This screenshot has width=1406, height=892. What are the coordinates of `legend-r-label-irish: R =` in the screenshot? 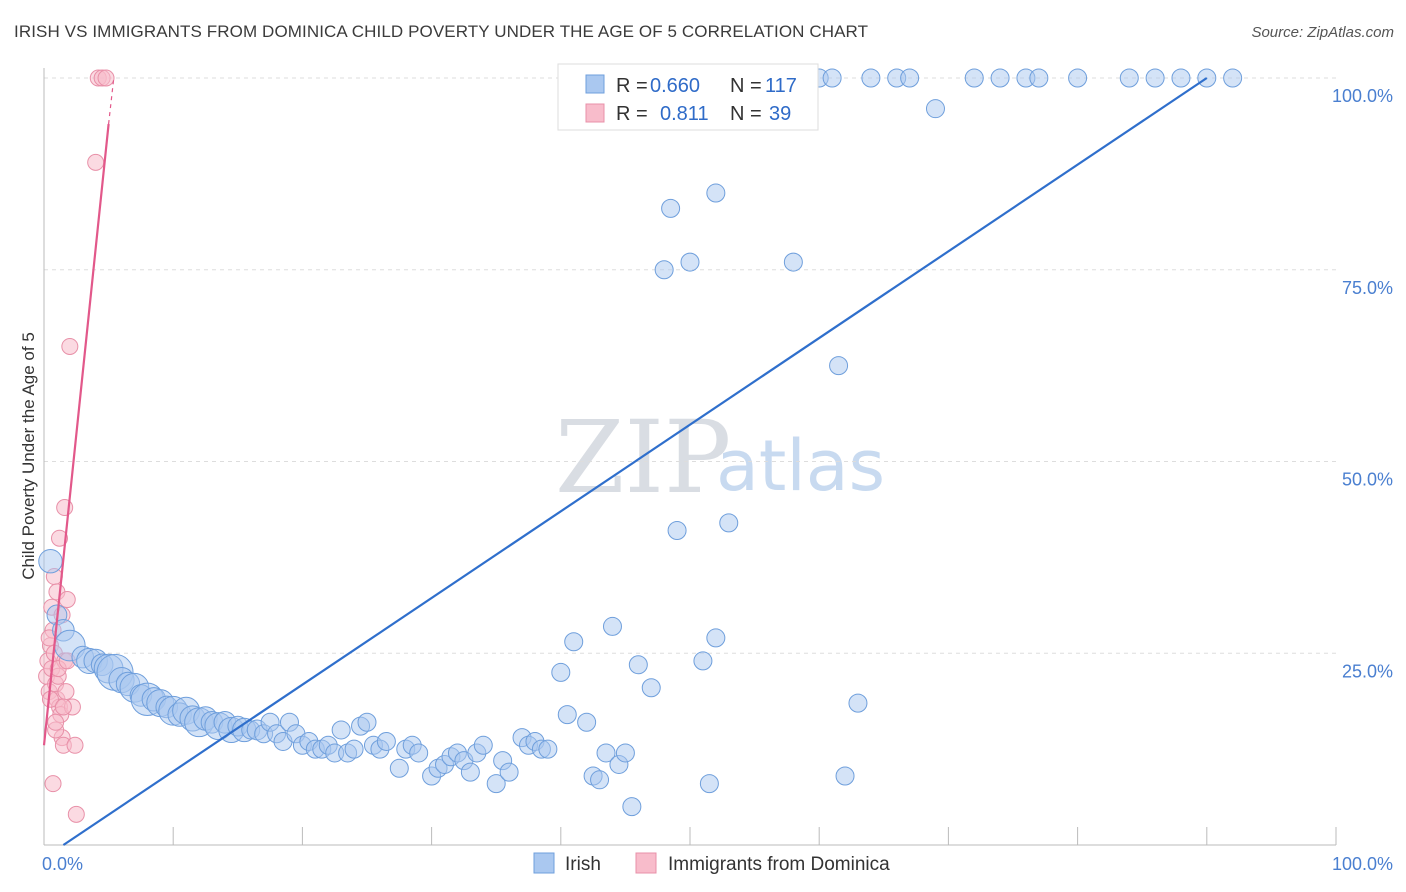 It's located at (632, 86).